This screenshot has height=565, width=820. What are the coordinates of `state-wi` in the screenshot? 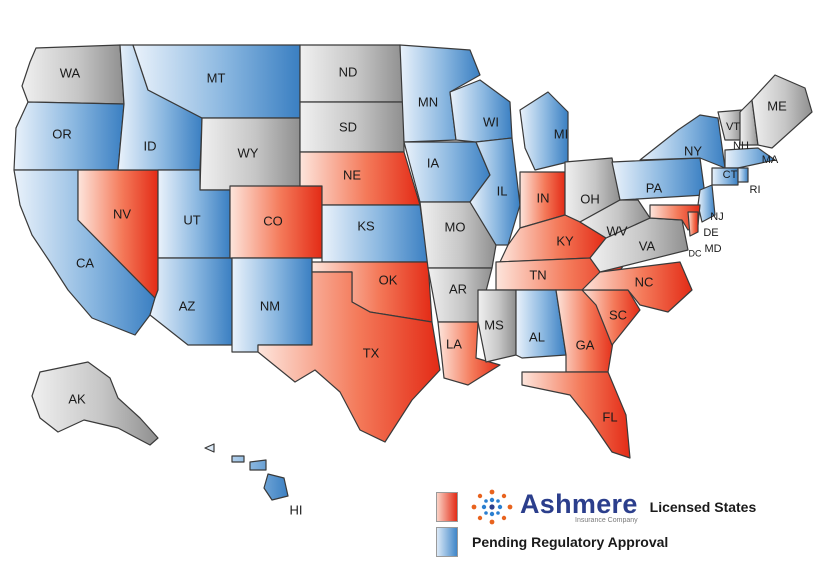 It's located at (481, 111).